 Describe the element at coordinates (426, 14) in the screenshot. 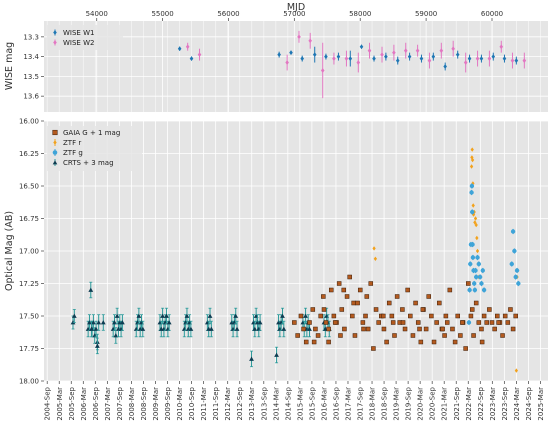

I see `wise-mjd-tick-label: 59000` at that location.